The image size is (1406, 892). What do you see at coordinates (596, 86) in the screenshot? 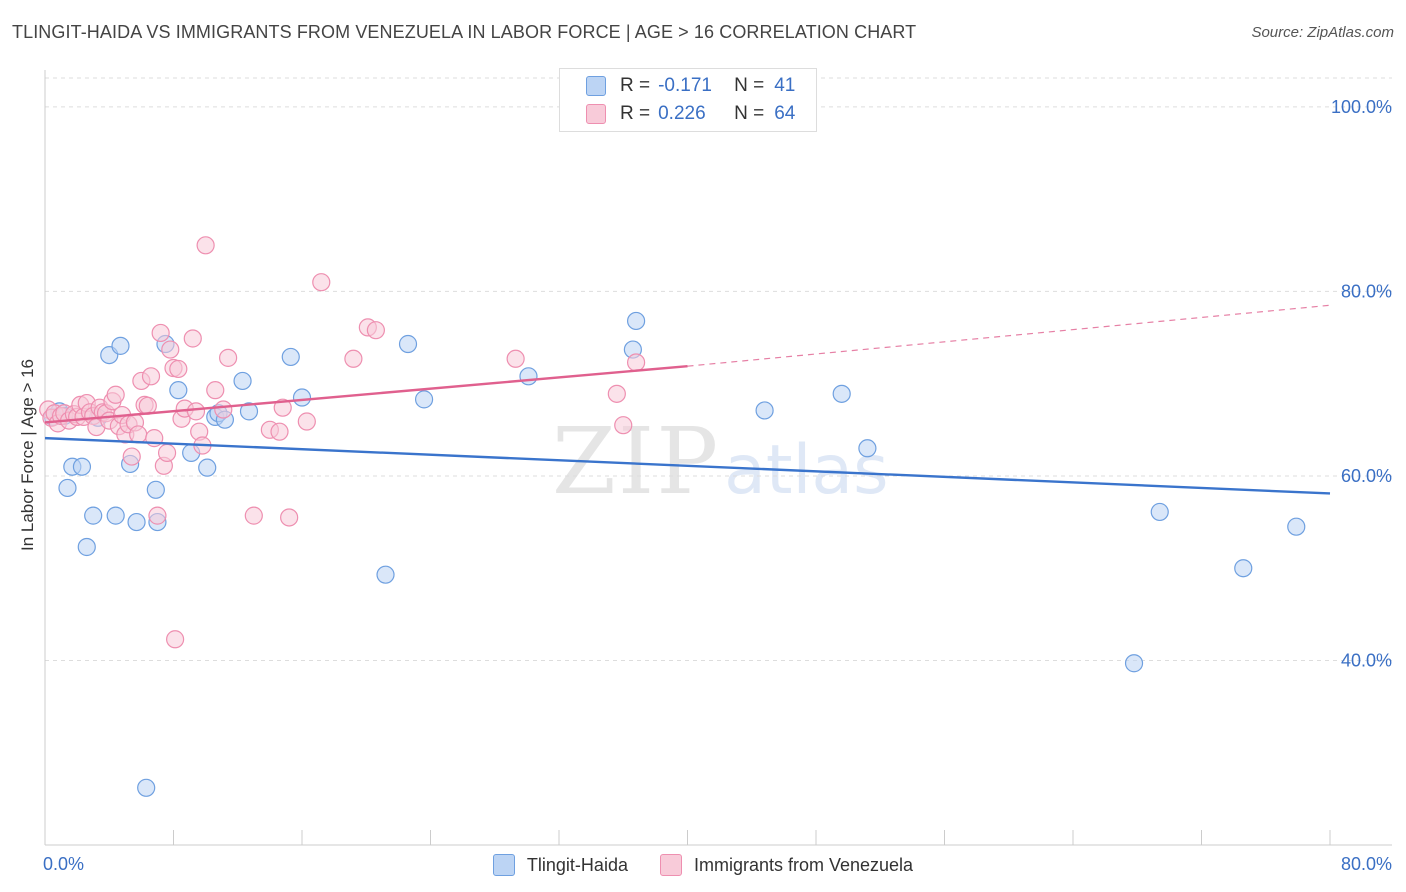
I see `legend-swatch-tlingit` at bounding box center [596, 86].